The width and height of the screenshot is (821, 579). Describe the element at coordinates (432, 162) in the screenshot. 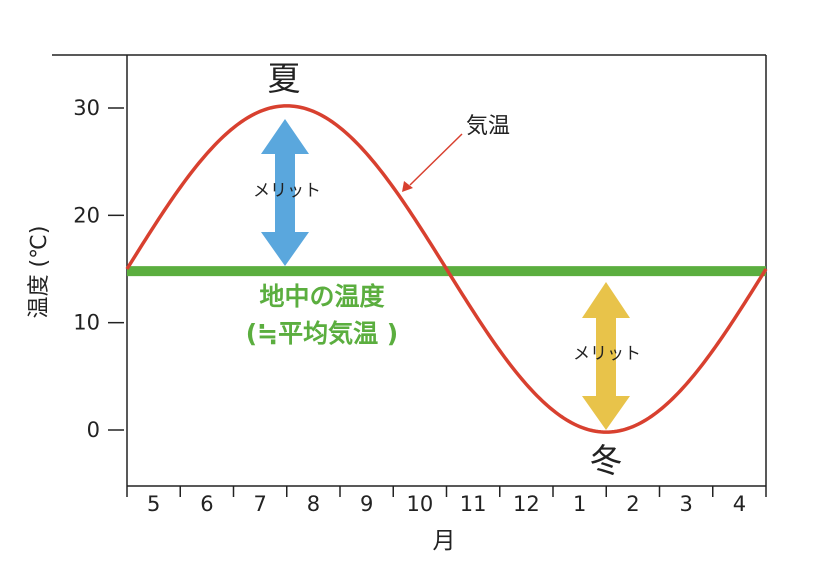

I see `air-temp-pointer` at that location.